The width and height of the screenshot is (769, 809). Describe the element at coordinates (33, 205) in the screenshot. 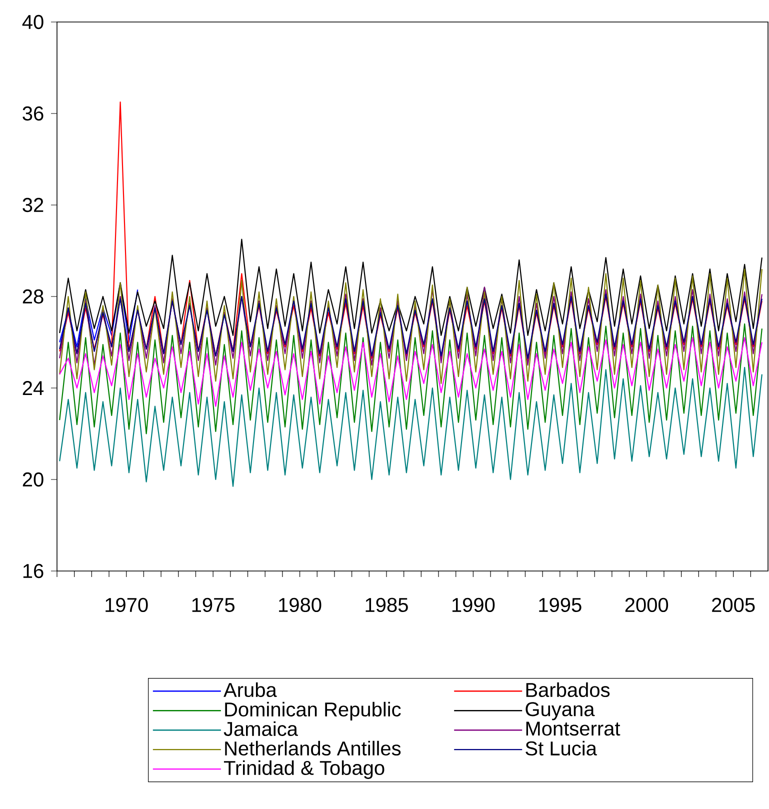

I see `y-tick-label: 32` at that location.